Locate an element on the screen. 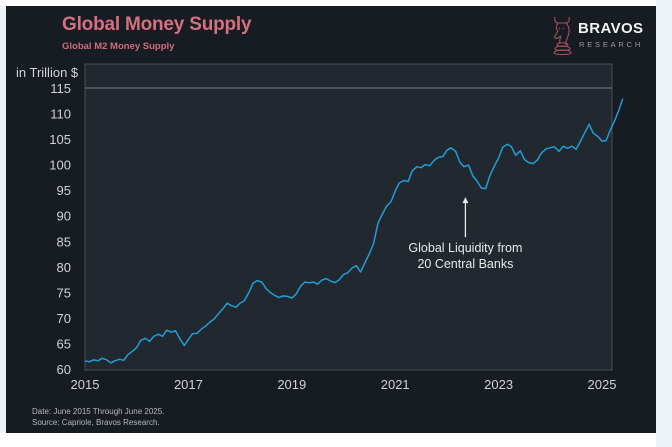  y-tick-label: 90 is located at coordinates (64, 216).